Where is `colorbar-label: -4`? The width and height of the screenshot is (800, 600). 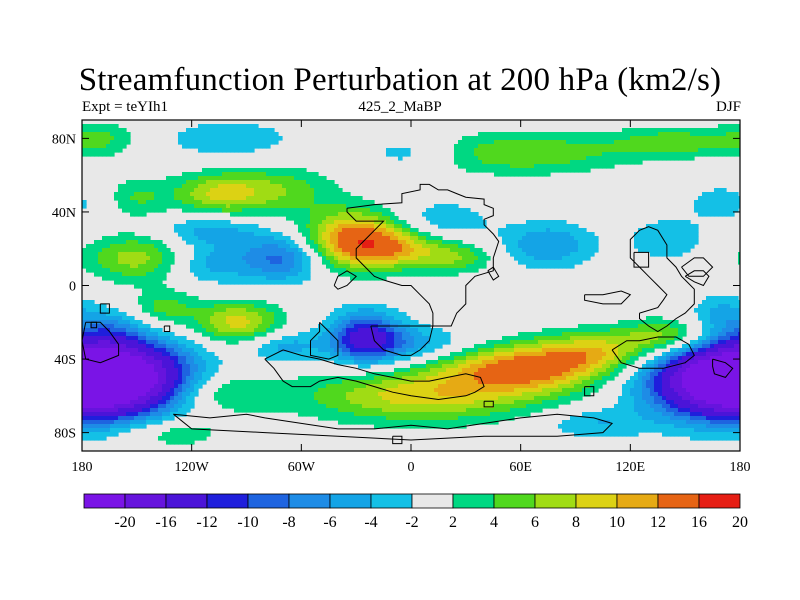 colorbar-label: -4 is located at coordinates (370, 522).